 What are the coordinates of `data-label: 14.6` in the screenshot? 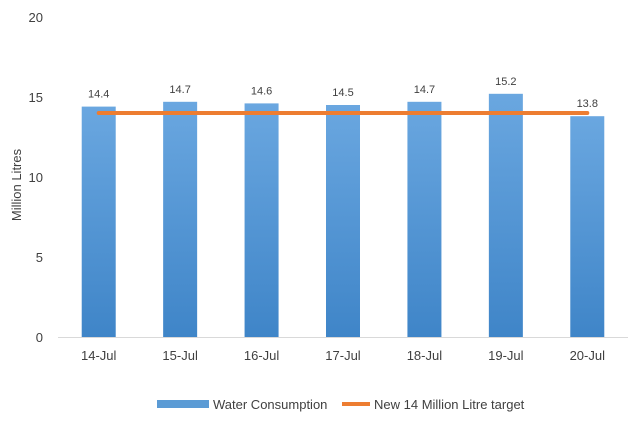 It's located at (261, 91).